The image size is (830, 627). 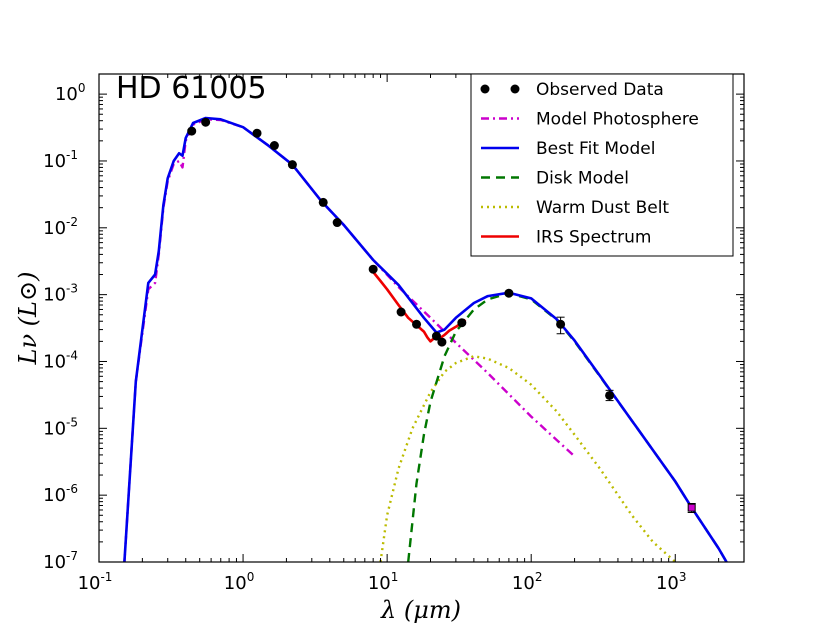 I want to click on y-tick-label: 10⁻³, so click(x=60, y=294).